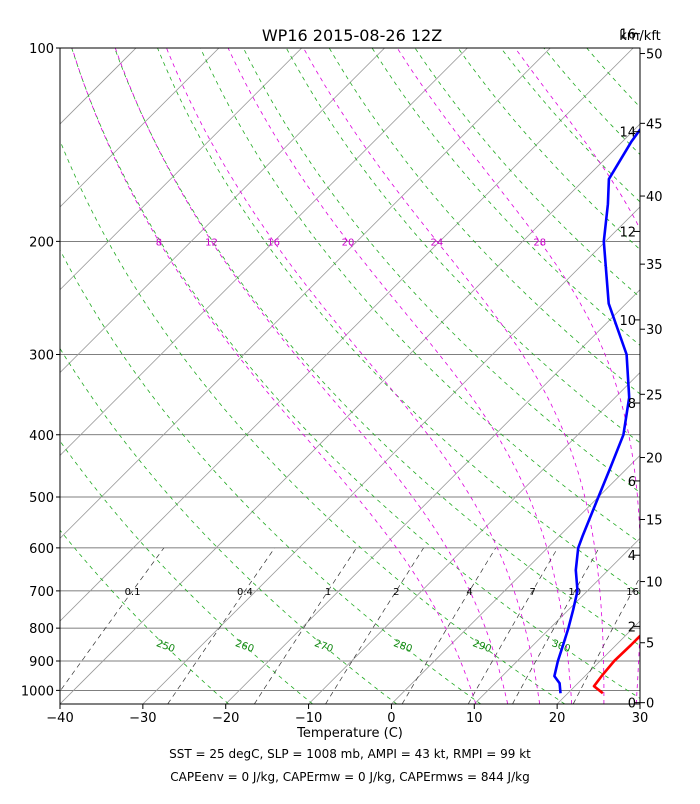 This screenshot has width=700, height=804. Describe the element at coordinates (41, 549) in the screenshot. I see `y-tick-label: 600` at that location.